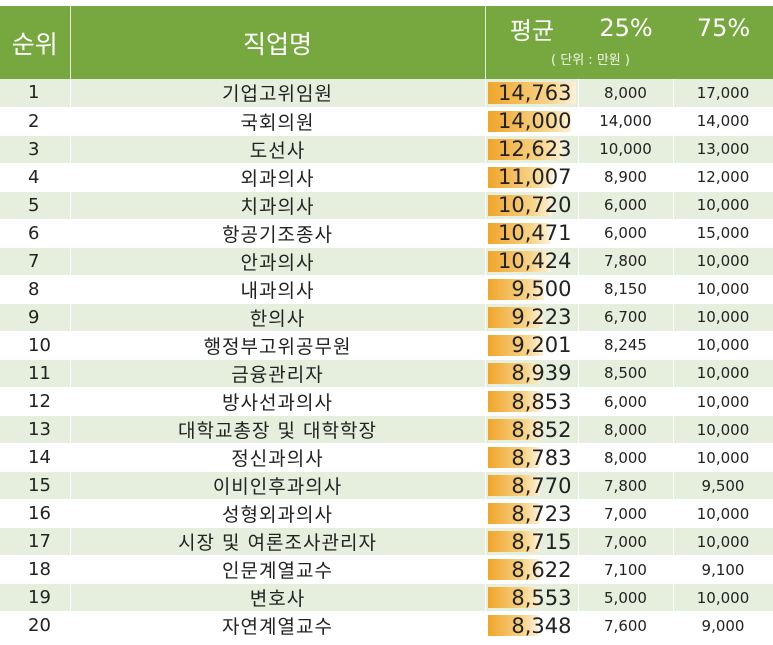  What do you see at coordinates (626, 28) in the screenshot?
I see `header-25th-percentile: 25%` at bounding box center [626, 28].